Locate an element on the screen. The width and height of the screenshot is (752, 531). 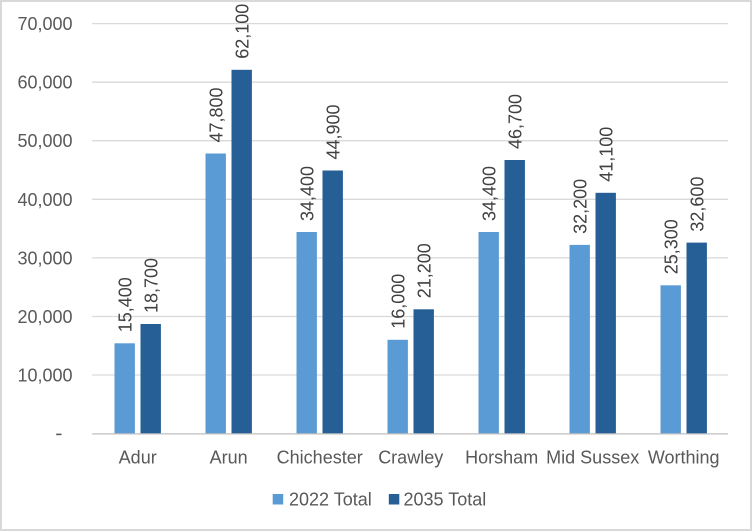
svg-text: 10,000 is located at coordinates (44, 376).